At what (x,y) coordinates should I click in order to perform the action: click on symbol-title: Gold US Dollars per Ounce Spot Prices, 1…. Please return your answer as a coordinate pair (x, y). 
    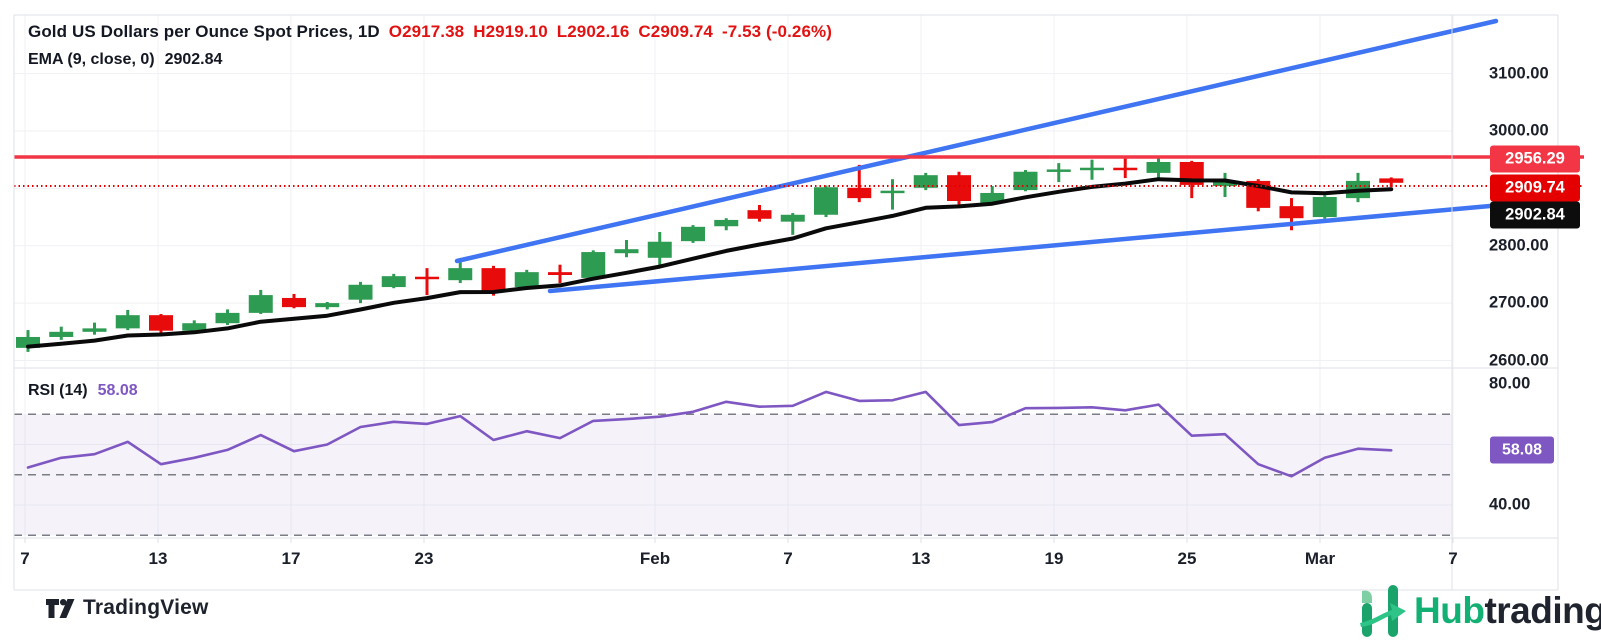
    Looking at the image, I should click on (204, 31).